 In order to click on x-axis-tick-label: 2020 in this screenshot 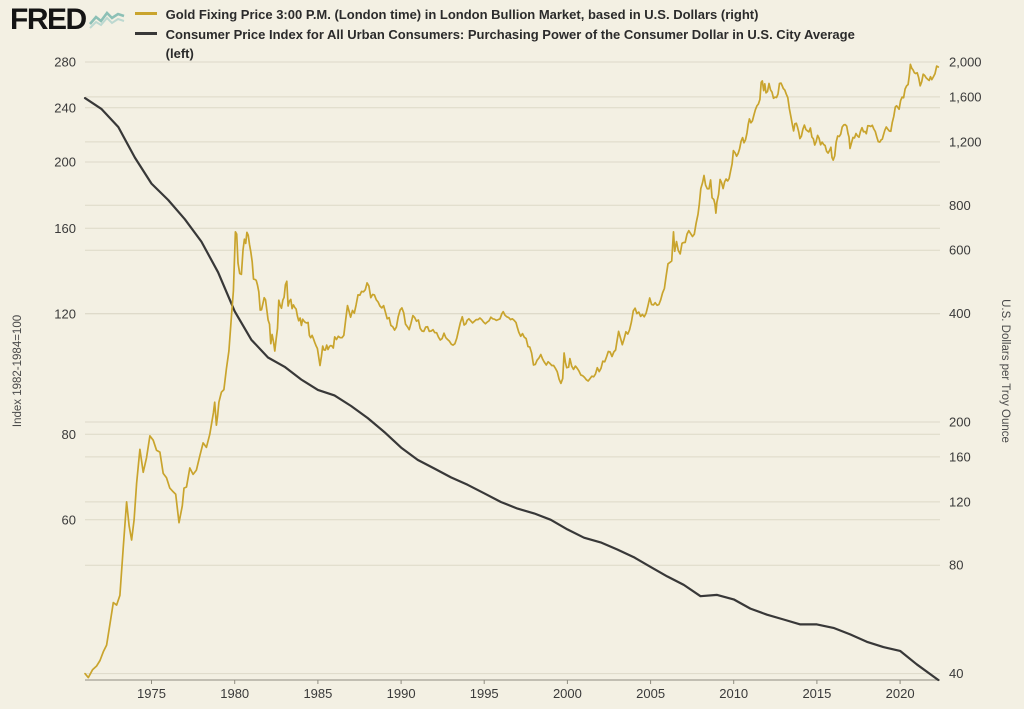, I will do `click(900, 693)`.